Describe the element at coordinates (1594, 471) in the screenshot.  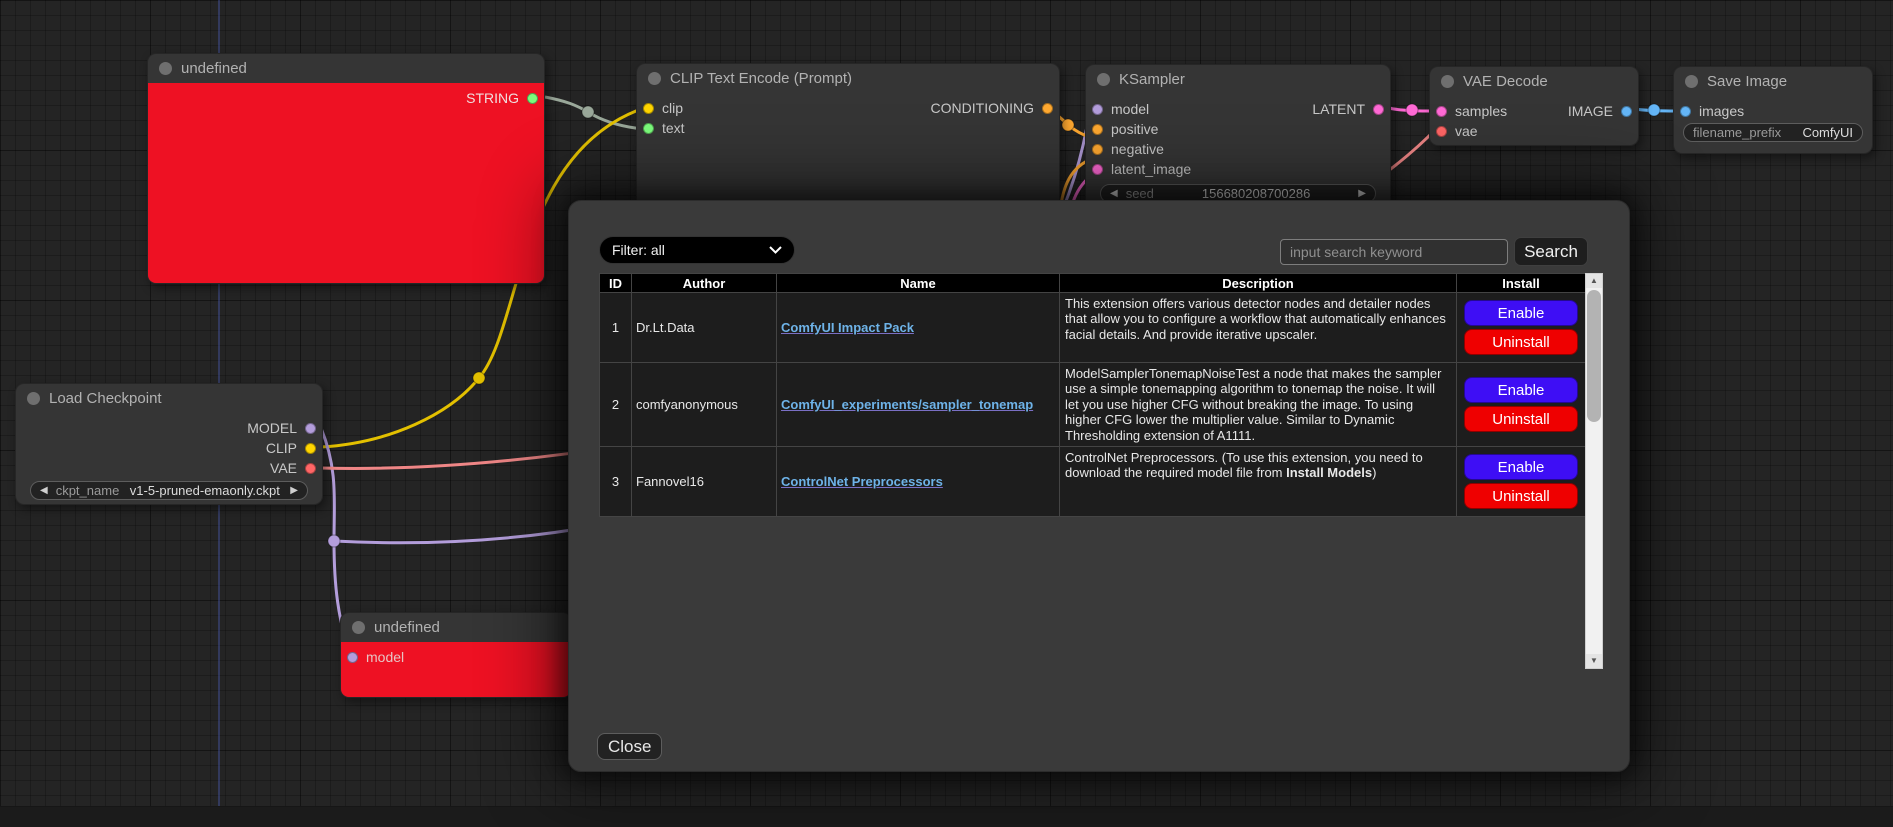
I see `table-scrollbar: ▲ ▼` at that location.